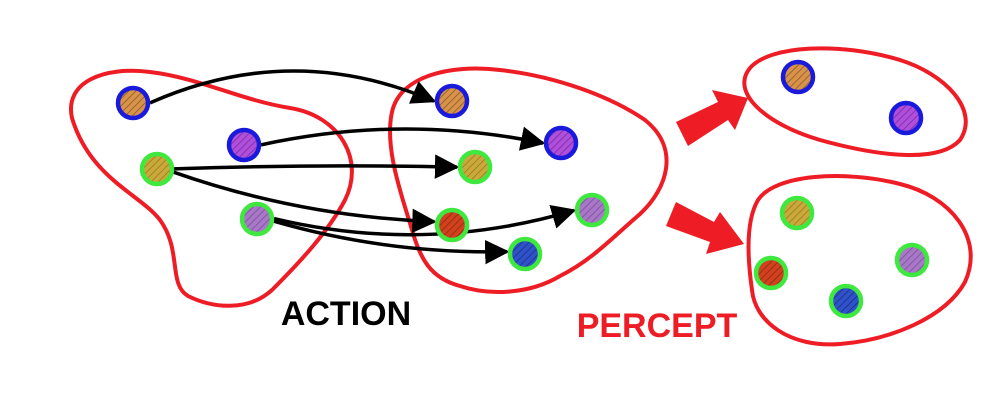  I want to click on state-node-s2, so click(244, 145).